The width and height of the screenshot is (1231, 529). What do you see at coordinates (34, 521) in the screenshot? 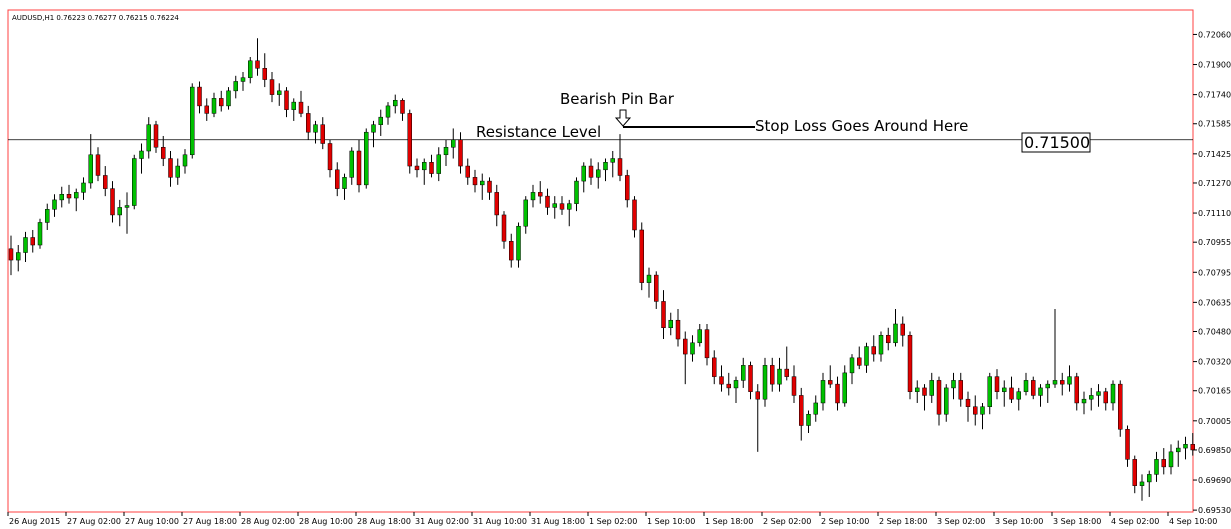
I see `x-tick-label: 26 Aug 2015` at bounding box center [34, 521].